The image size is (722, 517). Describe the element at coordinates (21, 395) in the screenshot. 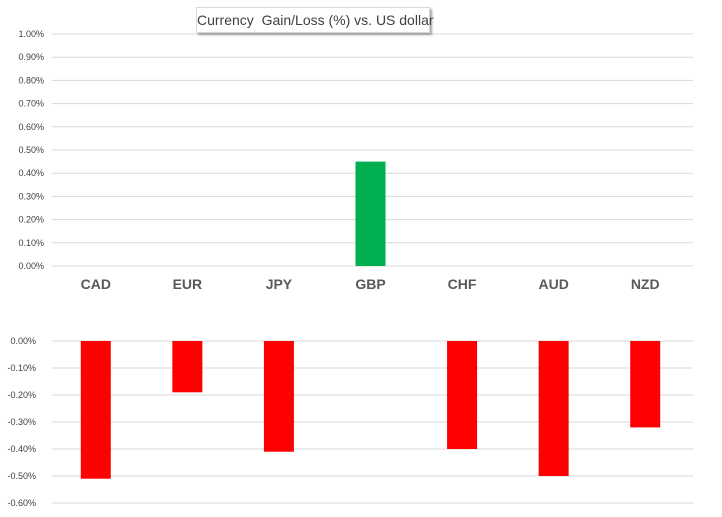

I see `loss-tick-label: -0.20%` at that location.